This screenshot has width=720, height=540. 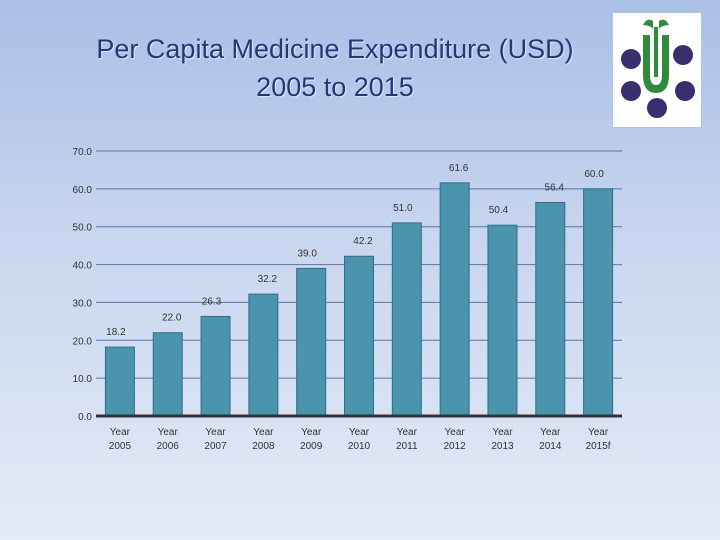 I want to click on pharma-logo-icon, so click(x=658, y=68).